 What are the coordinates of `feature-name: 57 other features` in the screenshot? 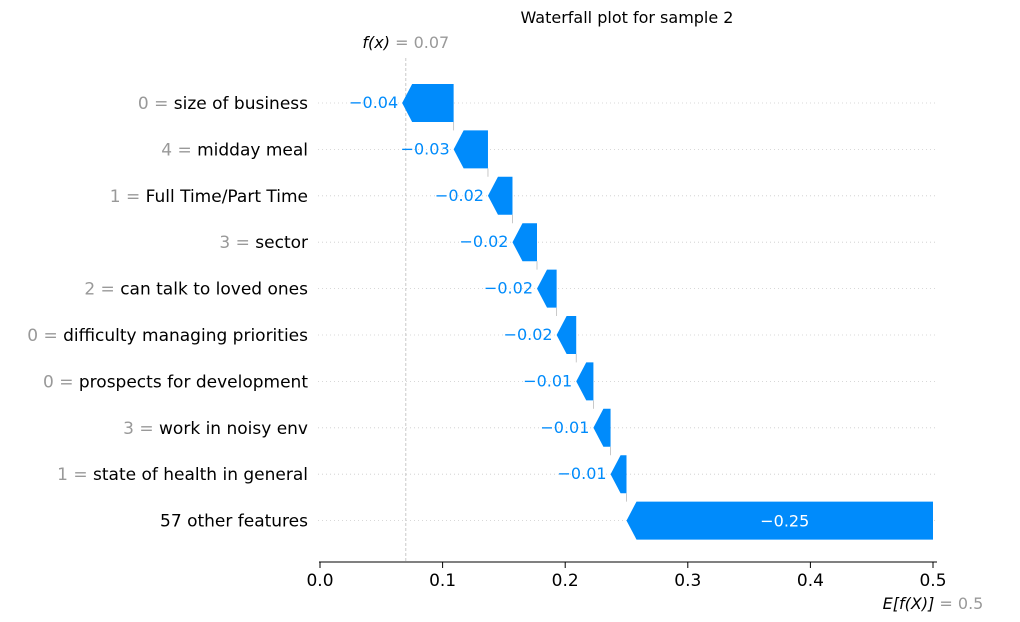 It's located at (234, 522).